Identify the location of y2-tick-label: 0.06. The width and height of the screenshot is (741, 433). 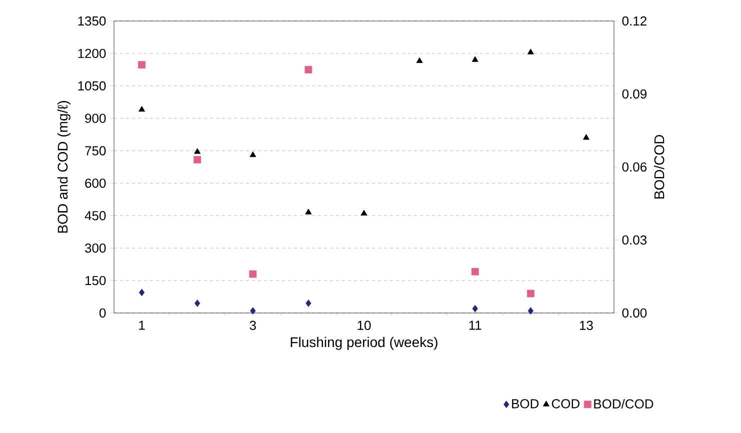
(634, 167).